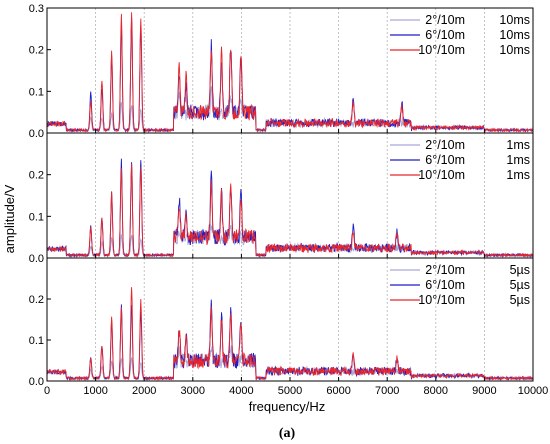 This screenshot has width=550, height=444. I want to click on x-tick-label: 7000, so click(387, 391).